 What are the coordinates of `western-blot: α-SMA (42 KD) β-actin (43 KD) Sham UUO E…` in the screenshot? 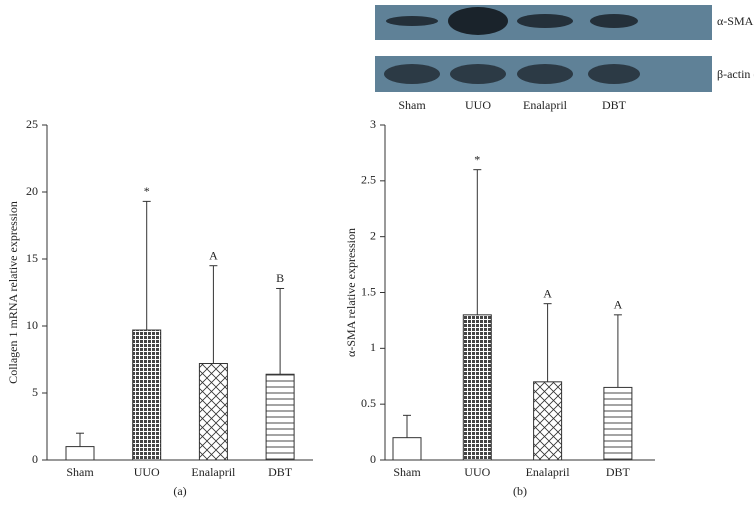 It's located at (564, 58).